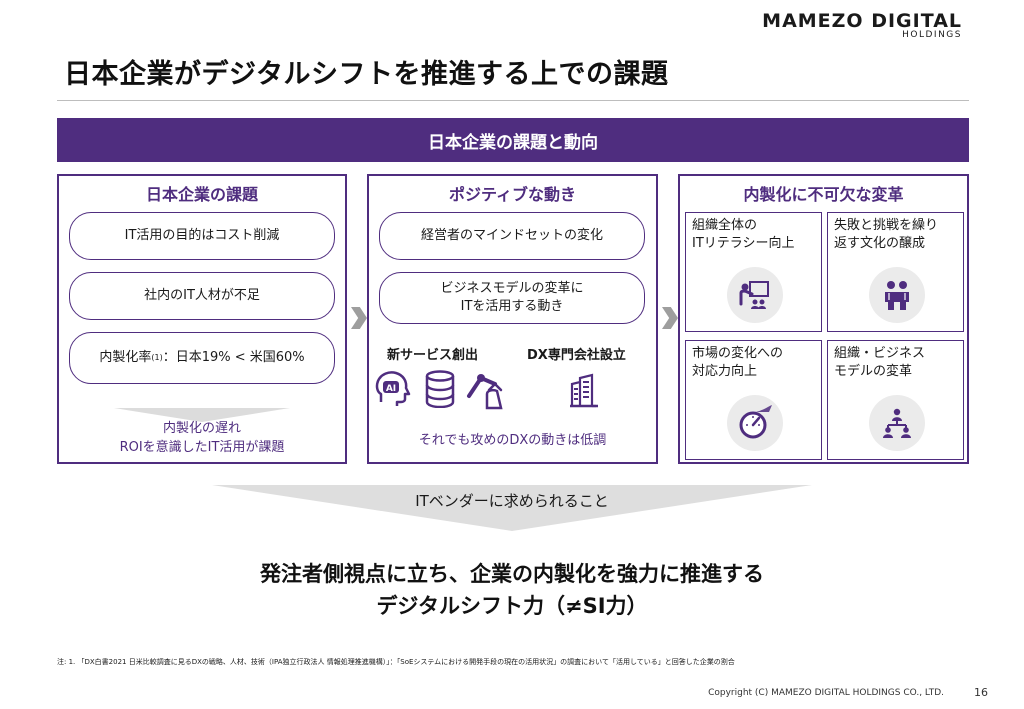 Image resolution: width=1024 pixels, height=709 pixels. What do you see at coordinates (880, 353) in the screenshot?
I see `cell-line: 組織・ビジネス` at bounding box center [880, 353].